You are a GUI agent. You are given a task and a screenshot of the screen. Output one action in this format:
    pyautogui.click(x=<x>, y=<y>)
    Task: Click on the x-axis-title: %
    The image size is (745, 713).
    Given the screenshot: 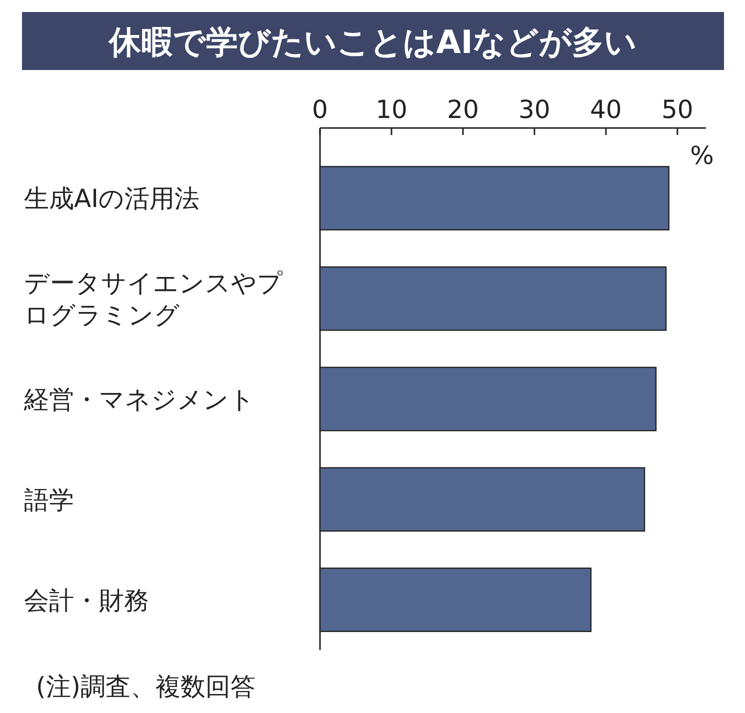 What is the action you would take?
    pyautogui.click(x=702, y=155)
    